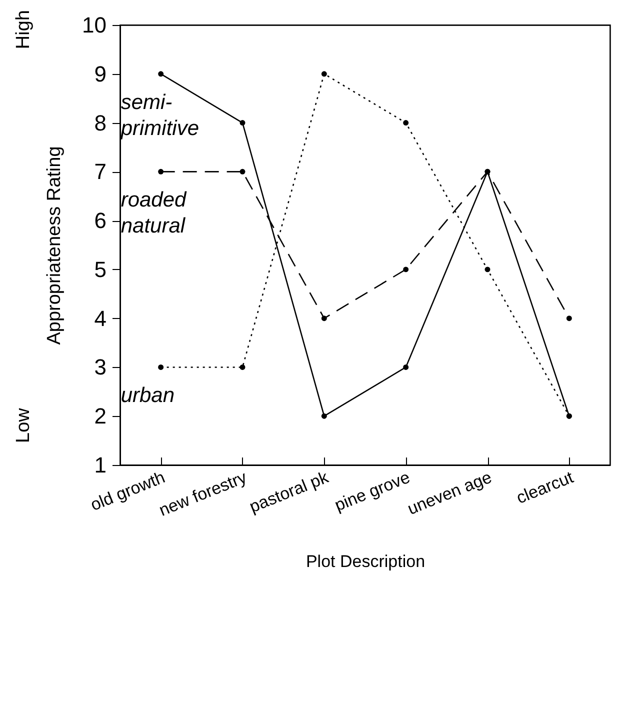 This screenshot has height=704, width=635. Describe the element at coordinates (100, 269) in the screenshot. I see `y-tick-label: 5` at that location.